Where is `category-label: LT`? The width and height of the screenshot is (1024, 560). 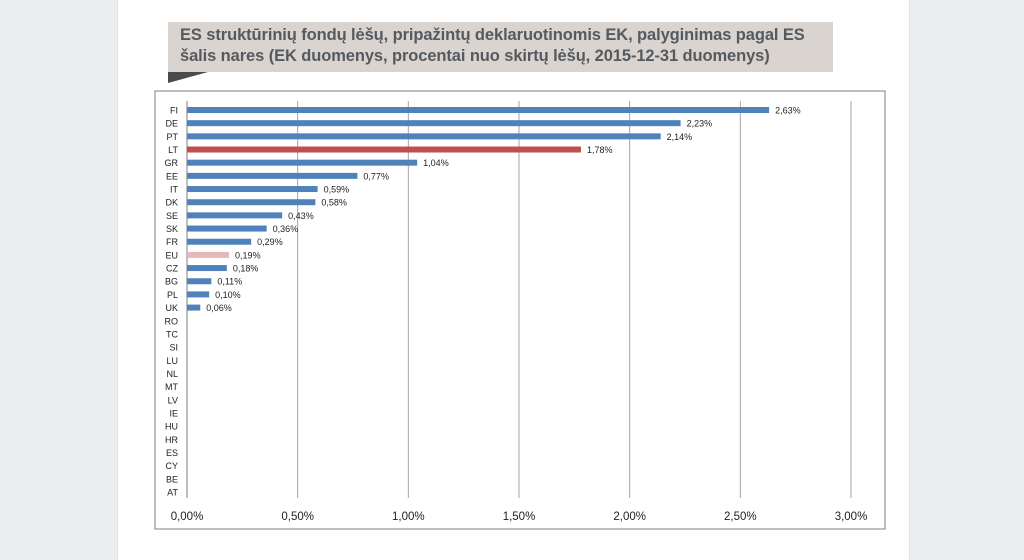
category-label: LT is located at coordinates (173, 150).